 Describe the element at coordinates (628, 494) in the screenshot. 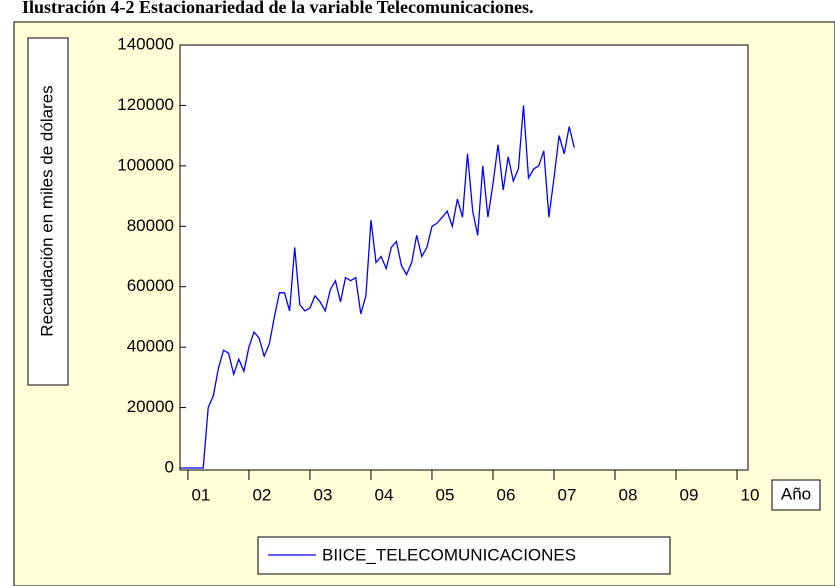

I see `x-tick-label: 08` at that location.